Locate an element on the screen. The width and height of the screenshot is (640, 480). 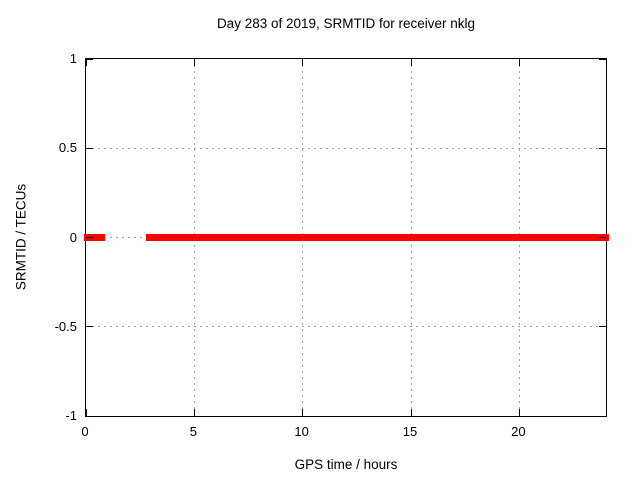
y-tick-label: 0 is located at coordinates (73, 237).